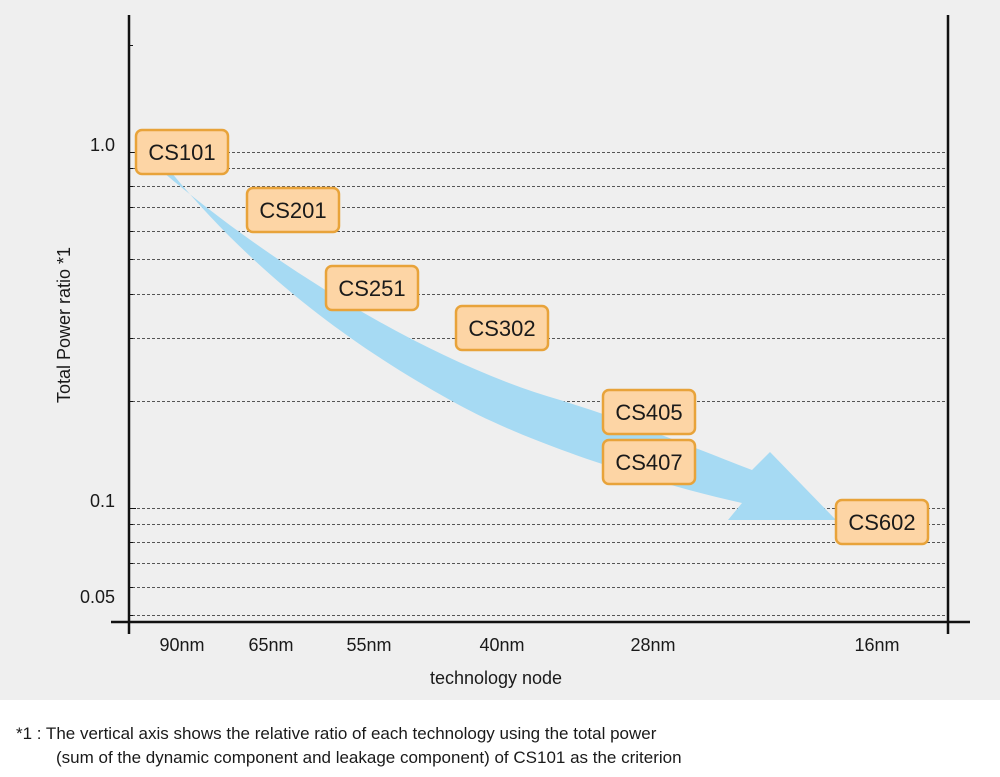 The image size is (1000, 777). Describe the element at coordinates (496, 678) in the screenshot. I see `x-axis-title: technology node` at that location.